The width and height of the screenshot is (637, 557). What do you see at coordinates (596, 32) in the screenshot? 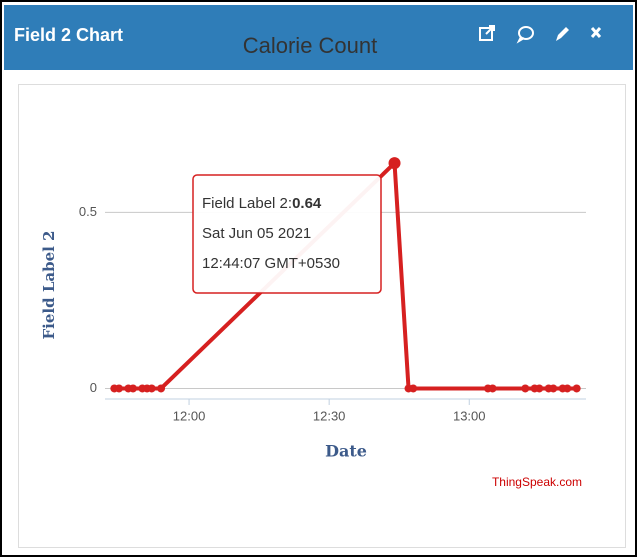
I see `close-icon` at bounding box center [596, 32].